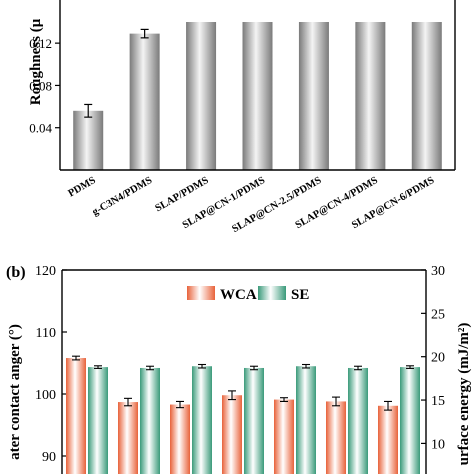 The image size is (474, 474). I want to click on se-y-tick-label: 30, so click(438, 271).